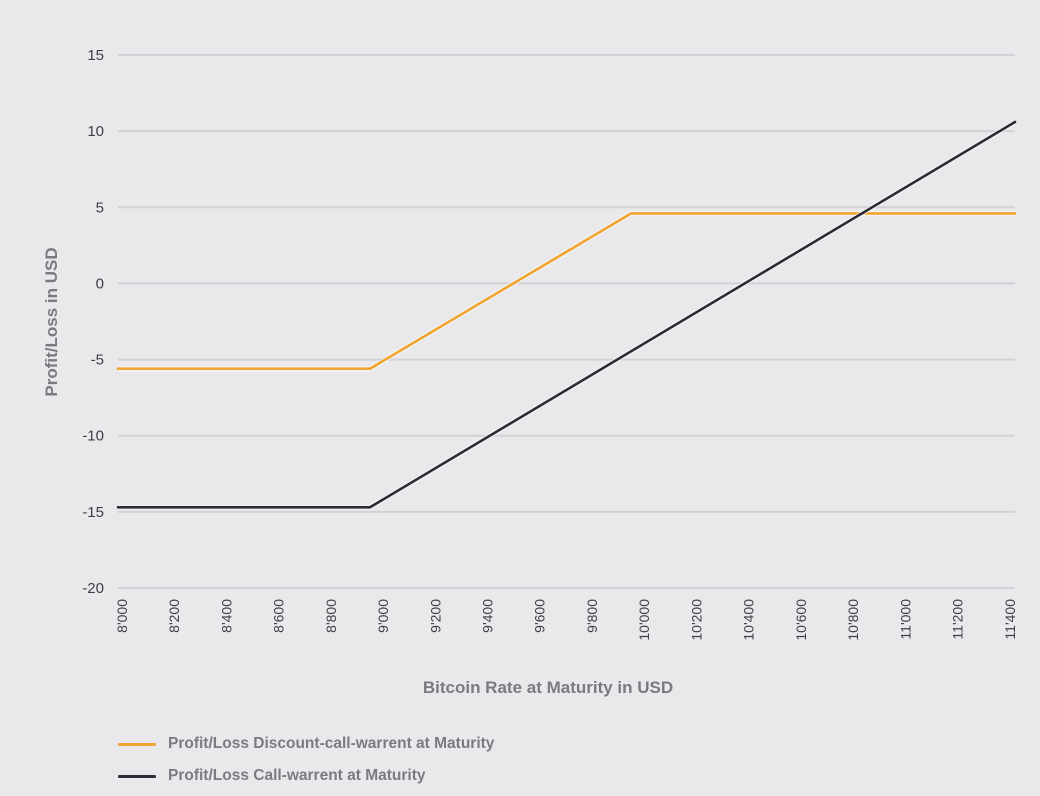 This screenshot has width=1040, height=796. Describe the element at coordinates (279, 616) in the screenshot. I see `x-tick-label: 8'600` at that location.